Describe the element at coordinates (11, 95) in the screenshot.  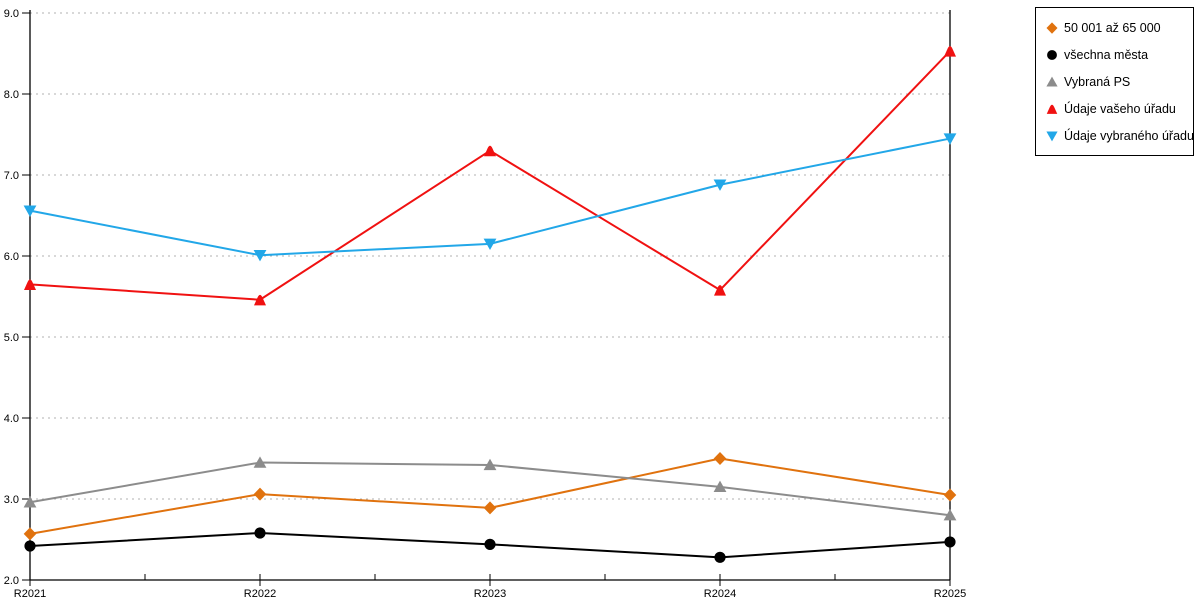
I see `y-tick-label: 8.0` at that location.